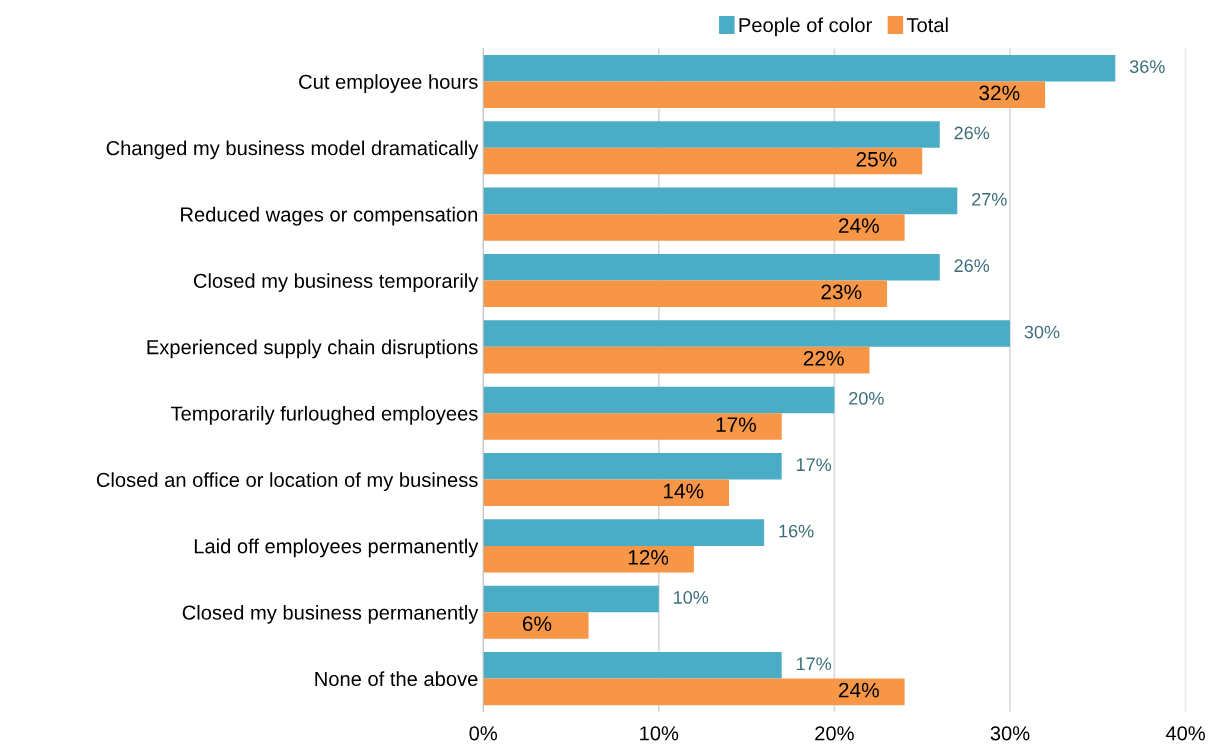 This screenshot has height=754, width=1211. I want to click on y-tick-label: Cut employee hours, so click(388, 83).